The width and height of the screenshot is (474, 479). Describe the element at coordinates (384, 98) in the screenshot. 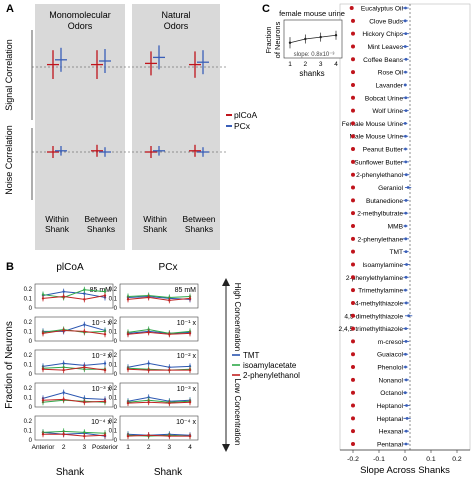

I see `panel-c-label-7: Bobcat Urine` at that location.